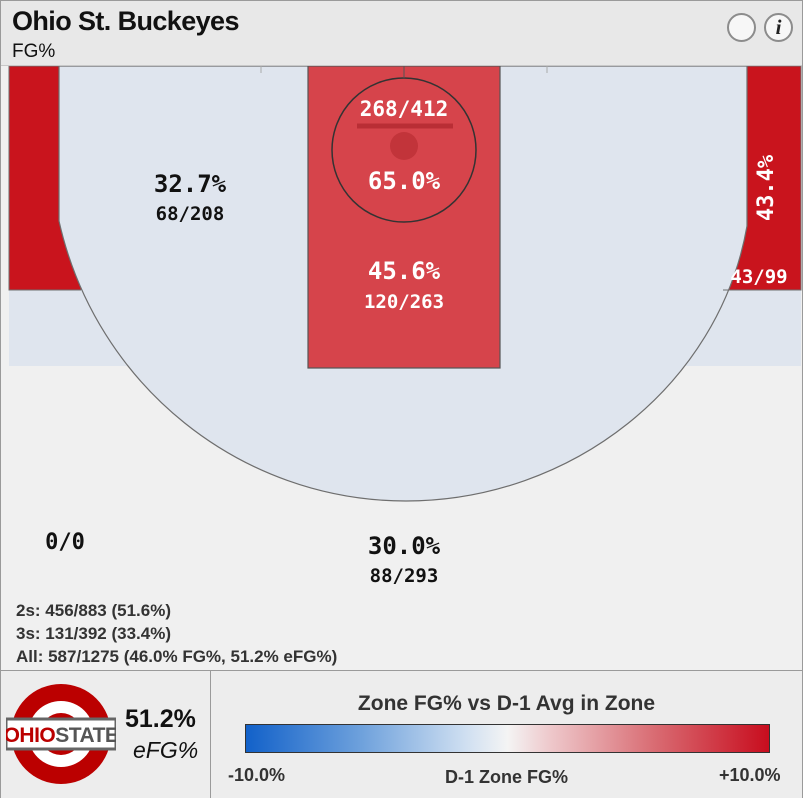 Image resolution: width=803 pixels, height=798 pixels. Describe the element at coordinates (404, 109) in the screenshot. I see `restricted-area-made-att: 268/412` at that location.